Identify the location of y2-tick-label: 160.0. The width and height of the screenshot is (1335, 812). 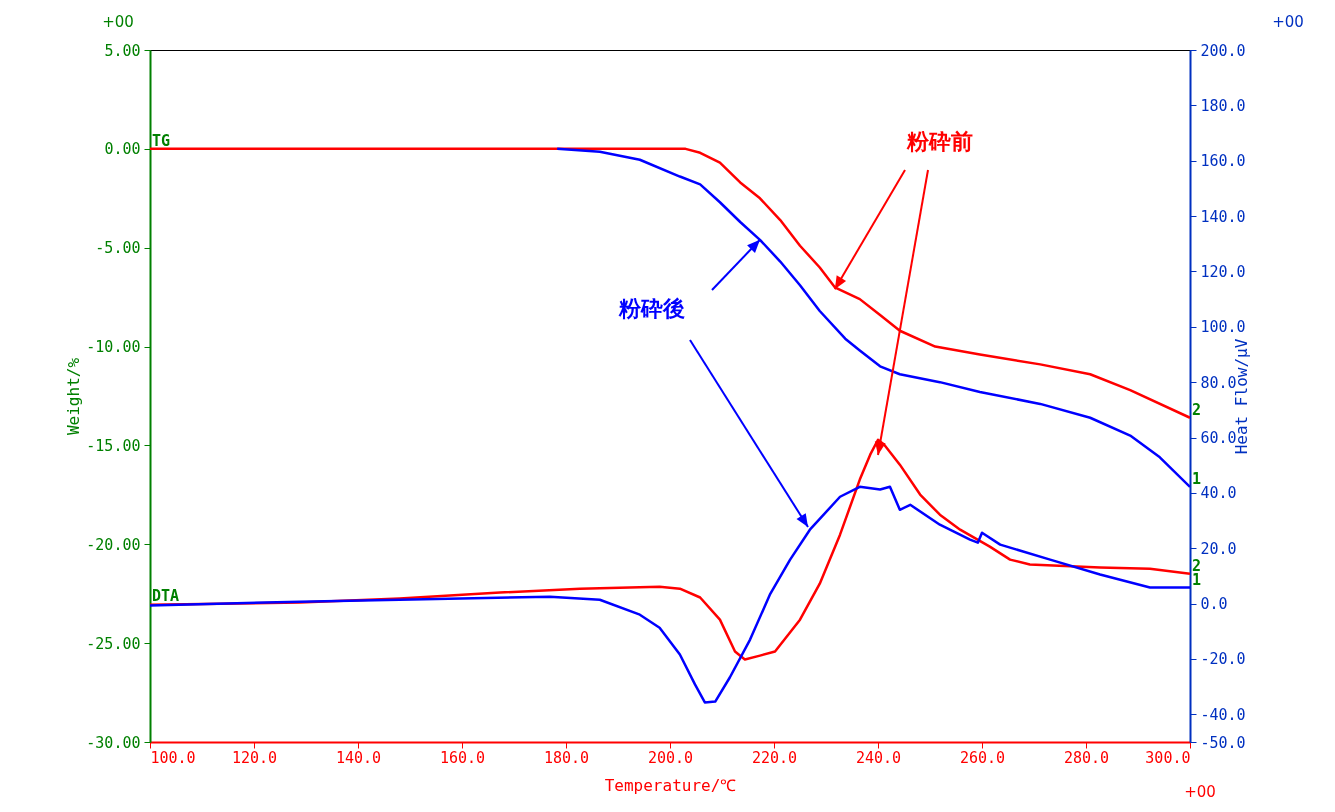
(1223, 161).